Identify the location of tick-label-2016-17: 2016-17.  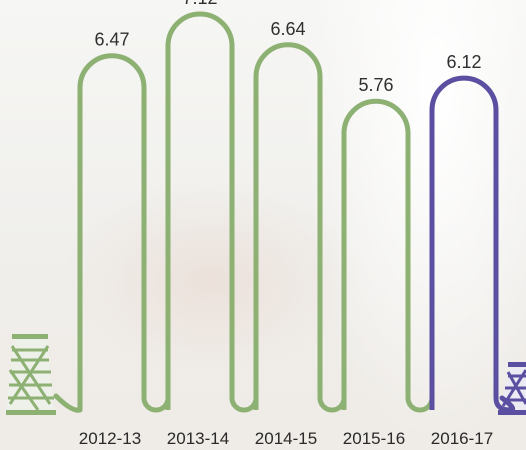
(462, 438).